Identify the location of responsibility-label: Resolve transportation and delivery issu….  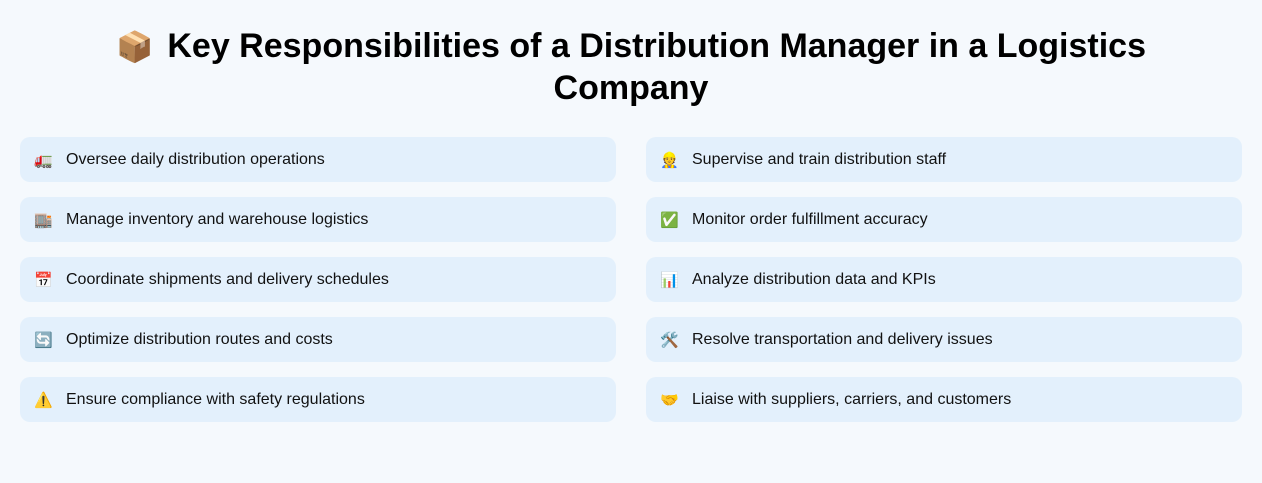
(842, 339).